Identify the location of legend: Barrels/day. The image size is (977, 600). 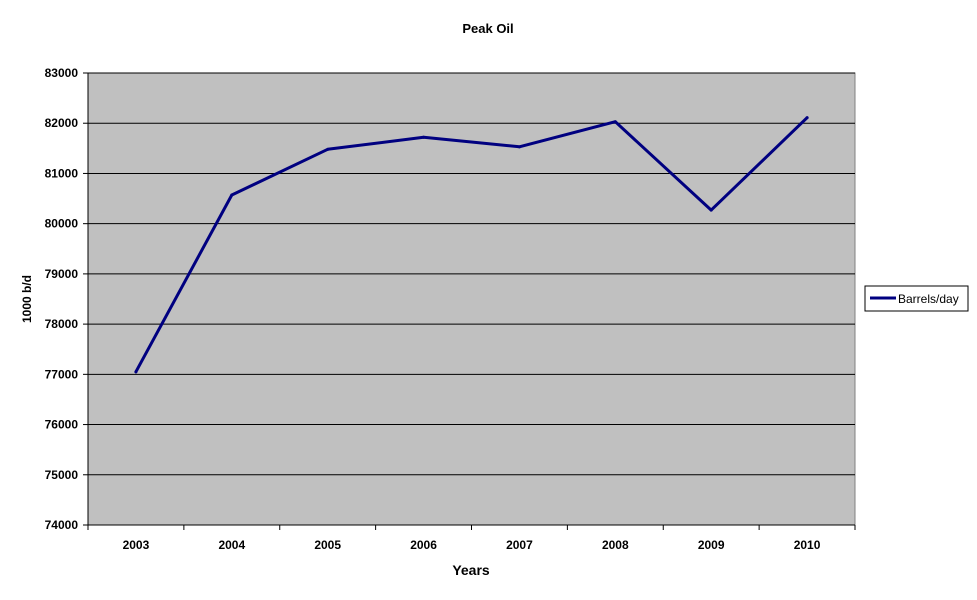
(916, 298).